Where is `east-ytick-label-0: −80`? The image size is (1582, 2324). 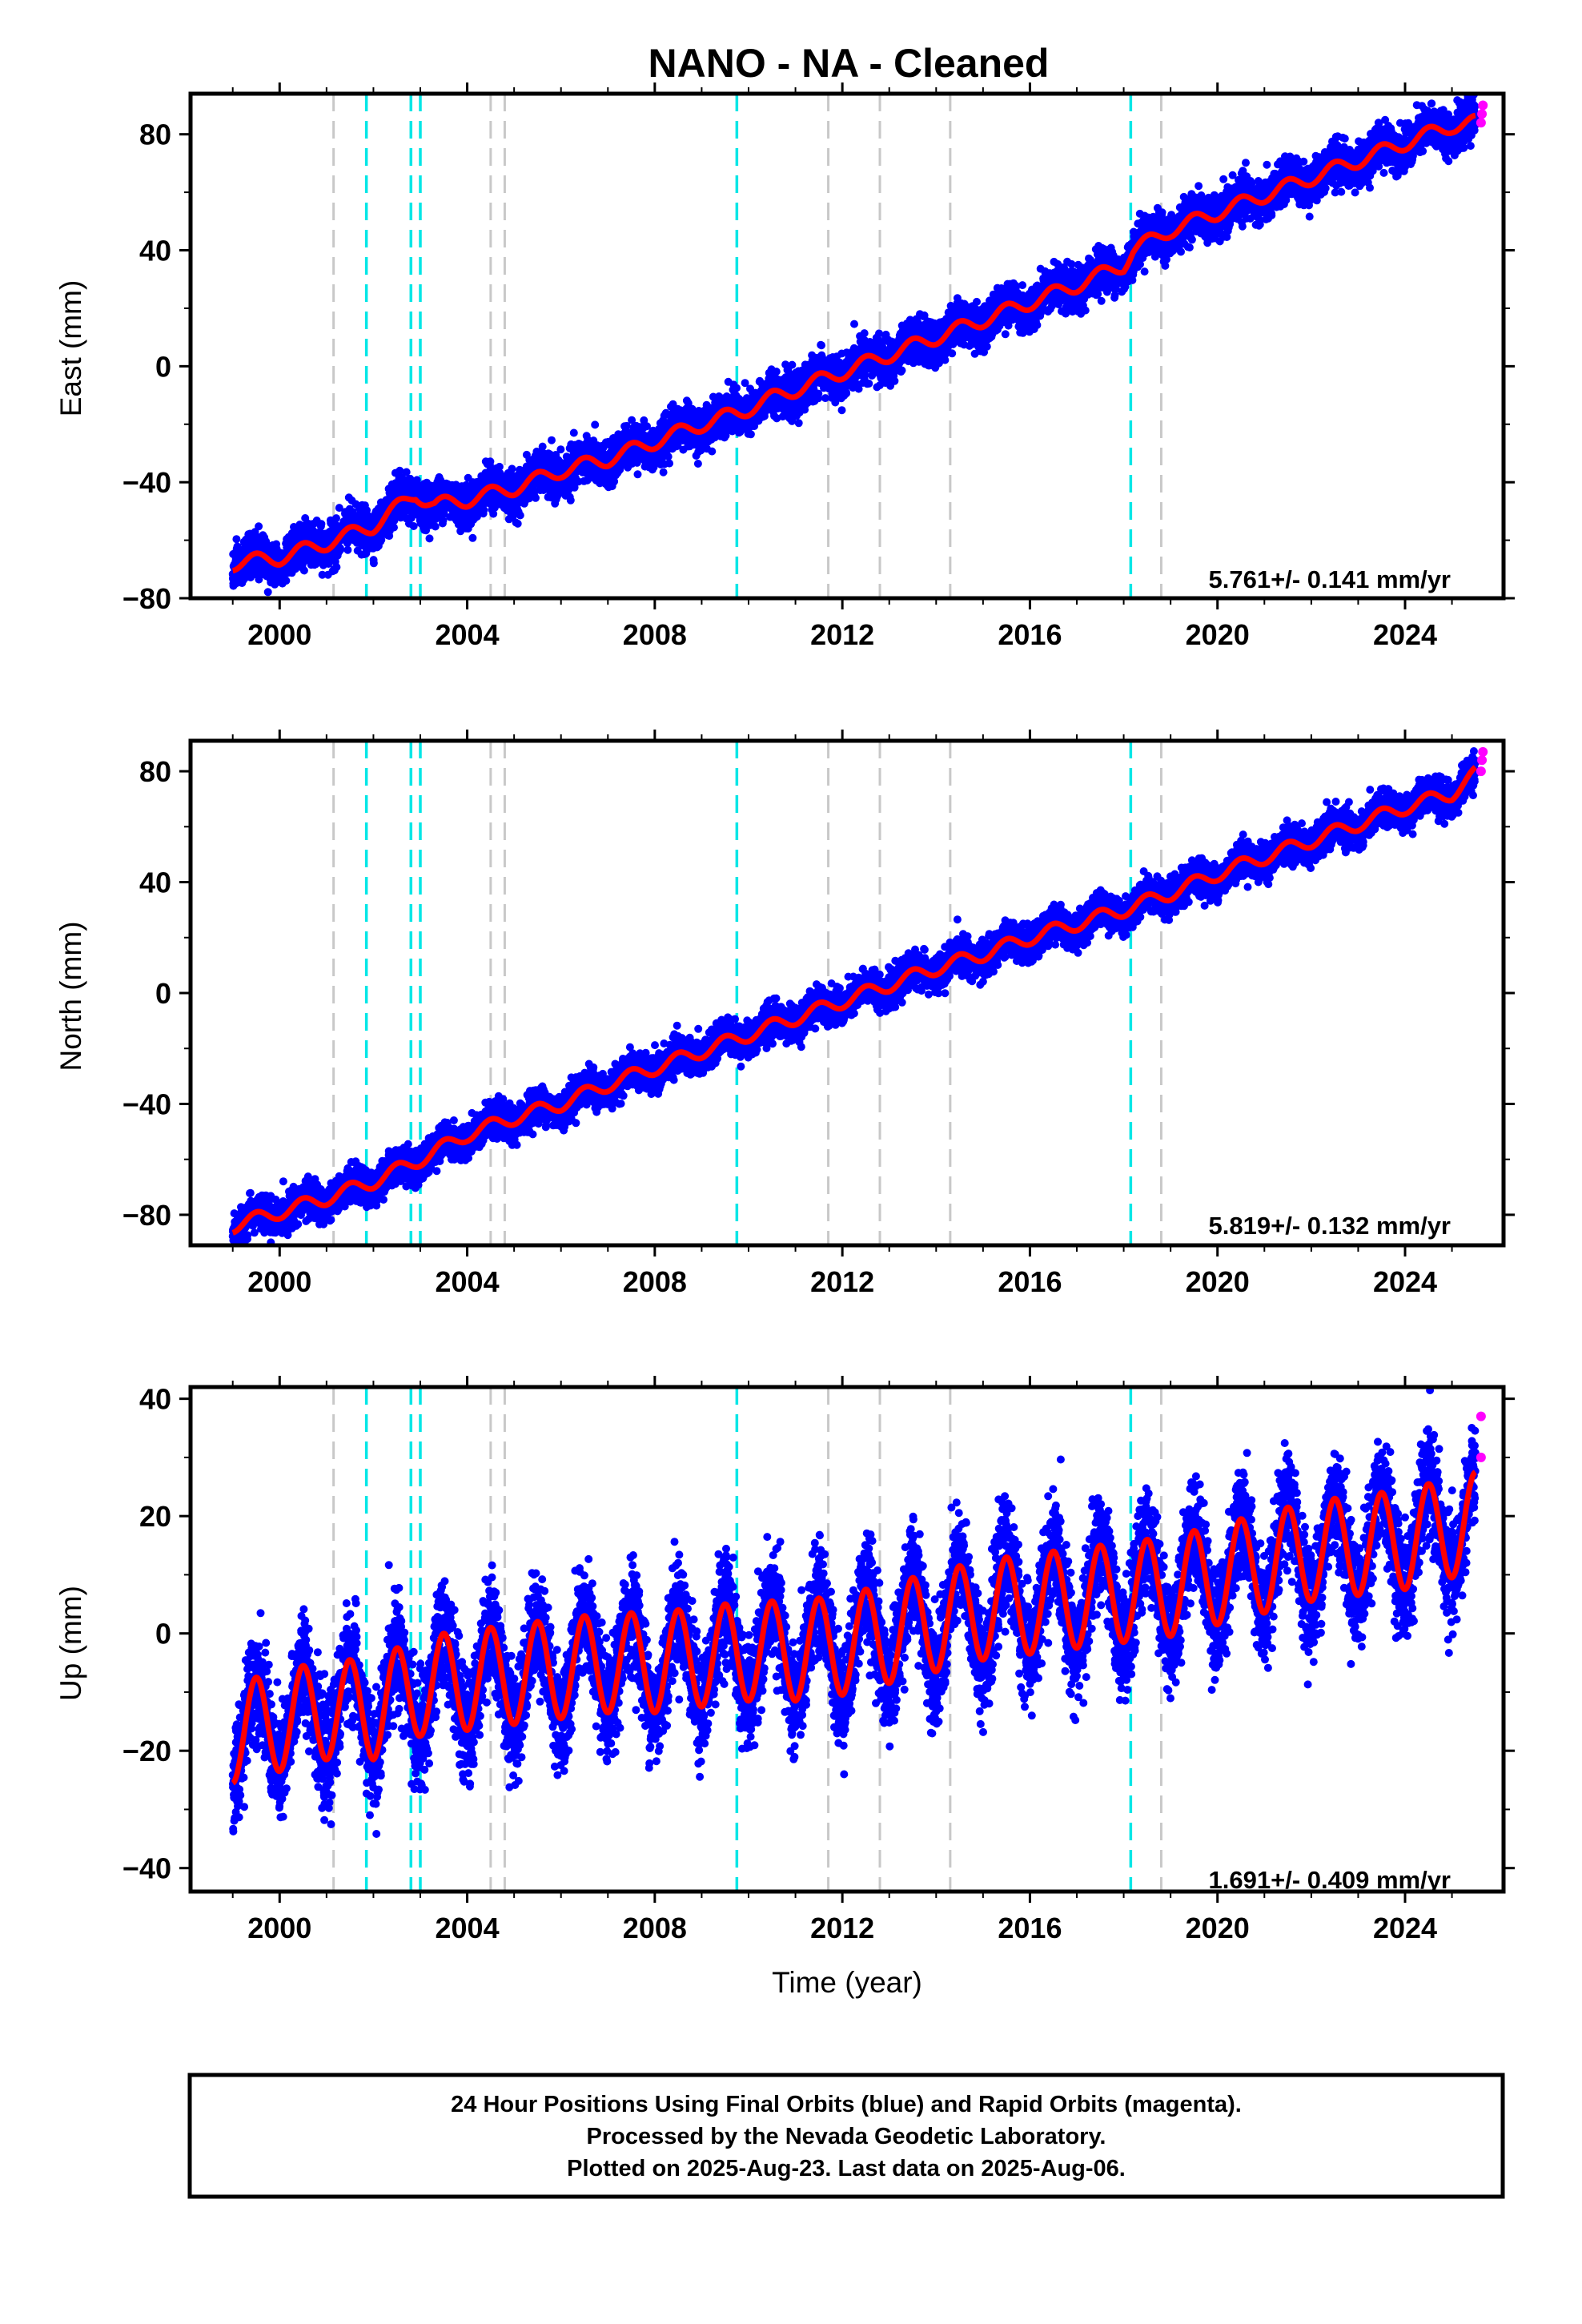 east-ytick-label-0: −80 is located at coordinates (146, 598).